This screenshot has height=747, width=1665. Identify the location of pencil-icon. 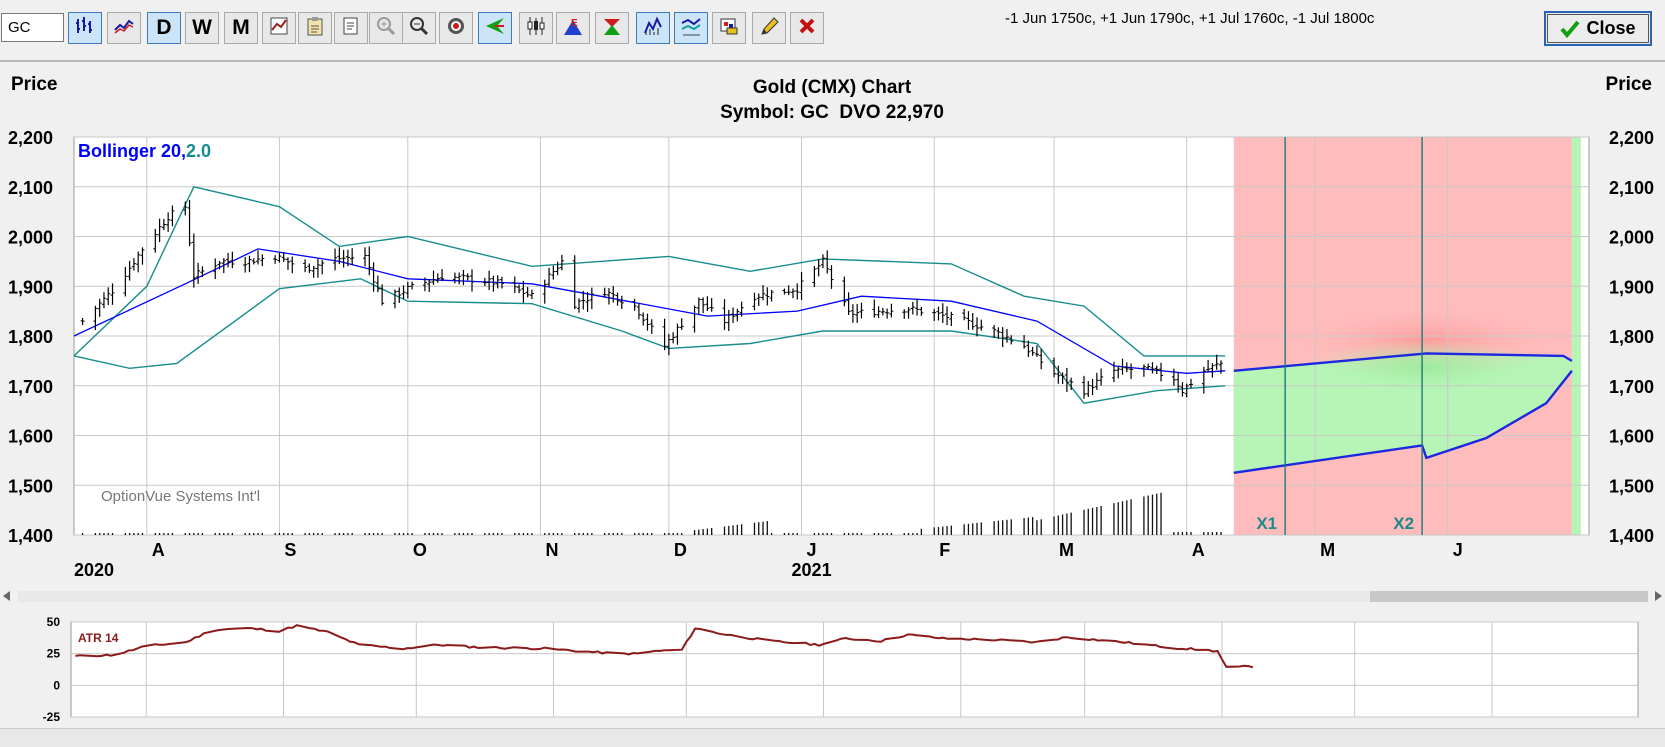
(769, 28).